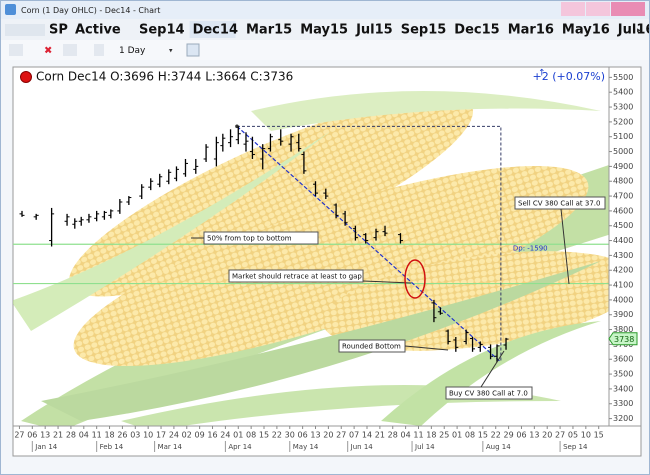 The image size is (650, 475). What do you see at coordinates (415, 279) in the screenshot?
I see `gap-circle` at bounding box center [415, 279].